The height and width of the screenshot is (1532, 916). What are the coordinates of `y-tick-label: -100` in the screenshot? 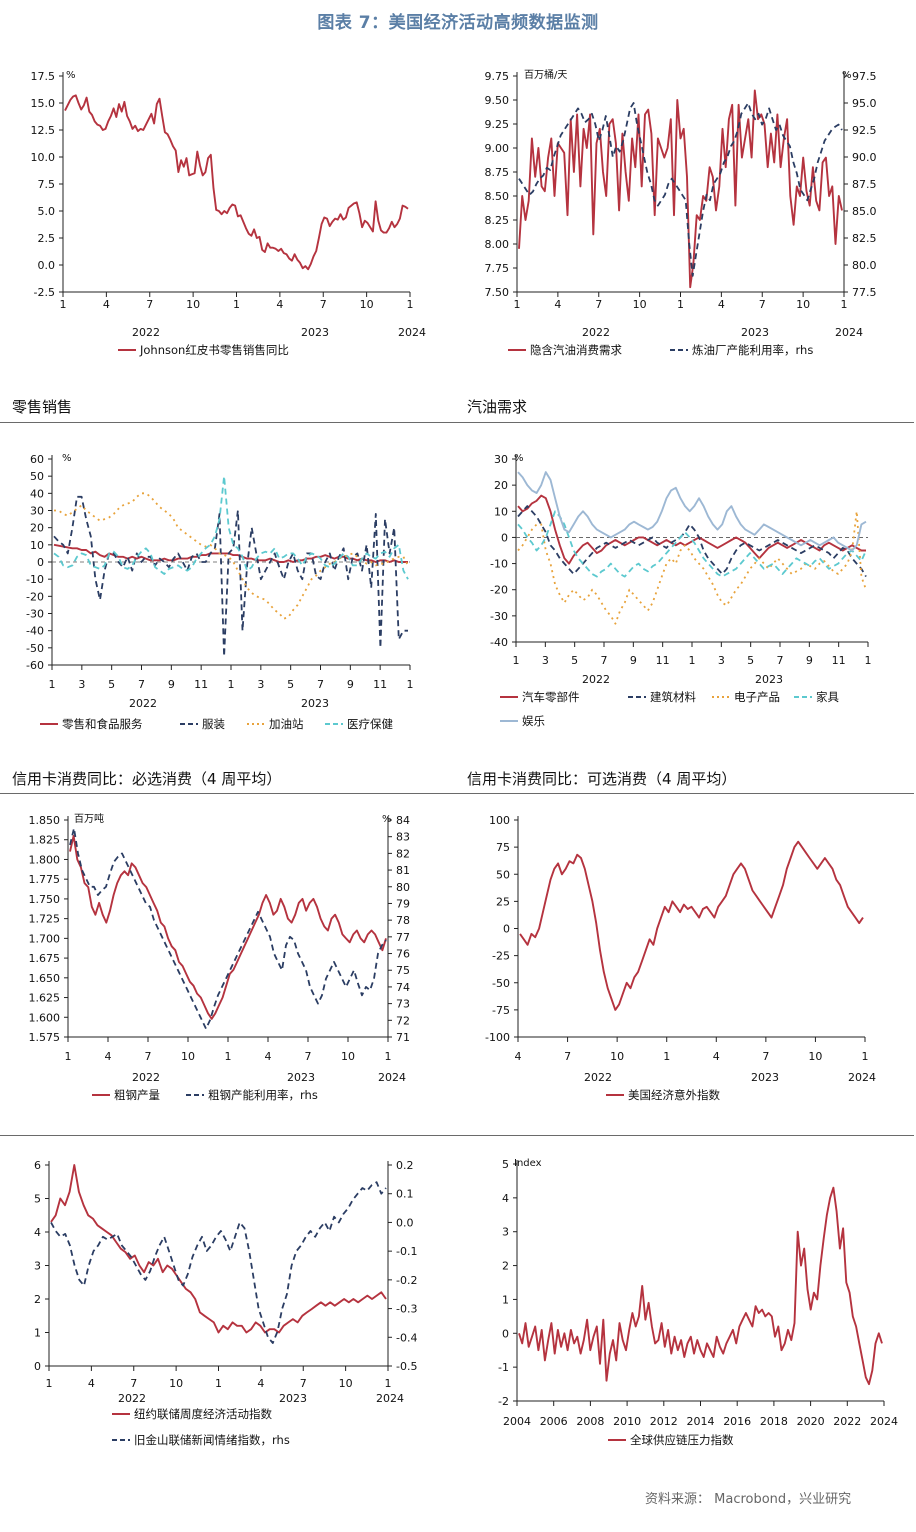 It's located at (497, 1037).